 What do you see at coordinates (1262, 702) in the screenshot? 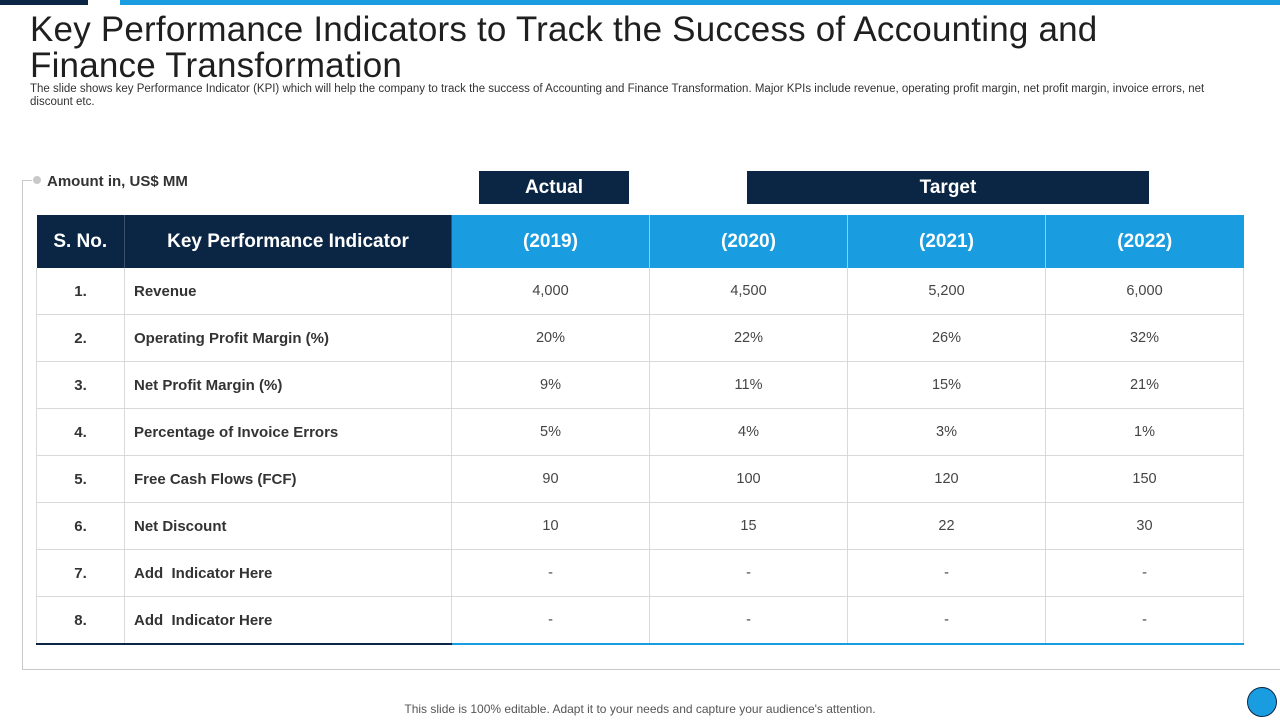
I see `corner-circle-icon` at bounding box center [1262, 702].